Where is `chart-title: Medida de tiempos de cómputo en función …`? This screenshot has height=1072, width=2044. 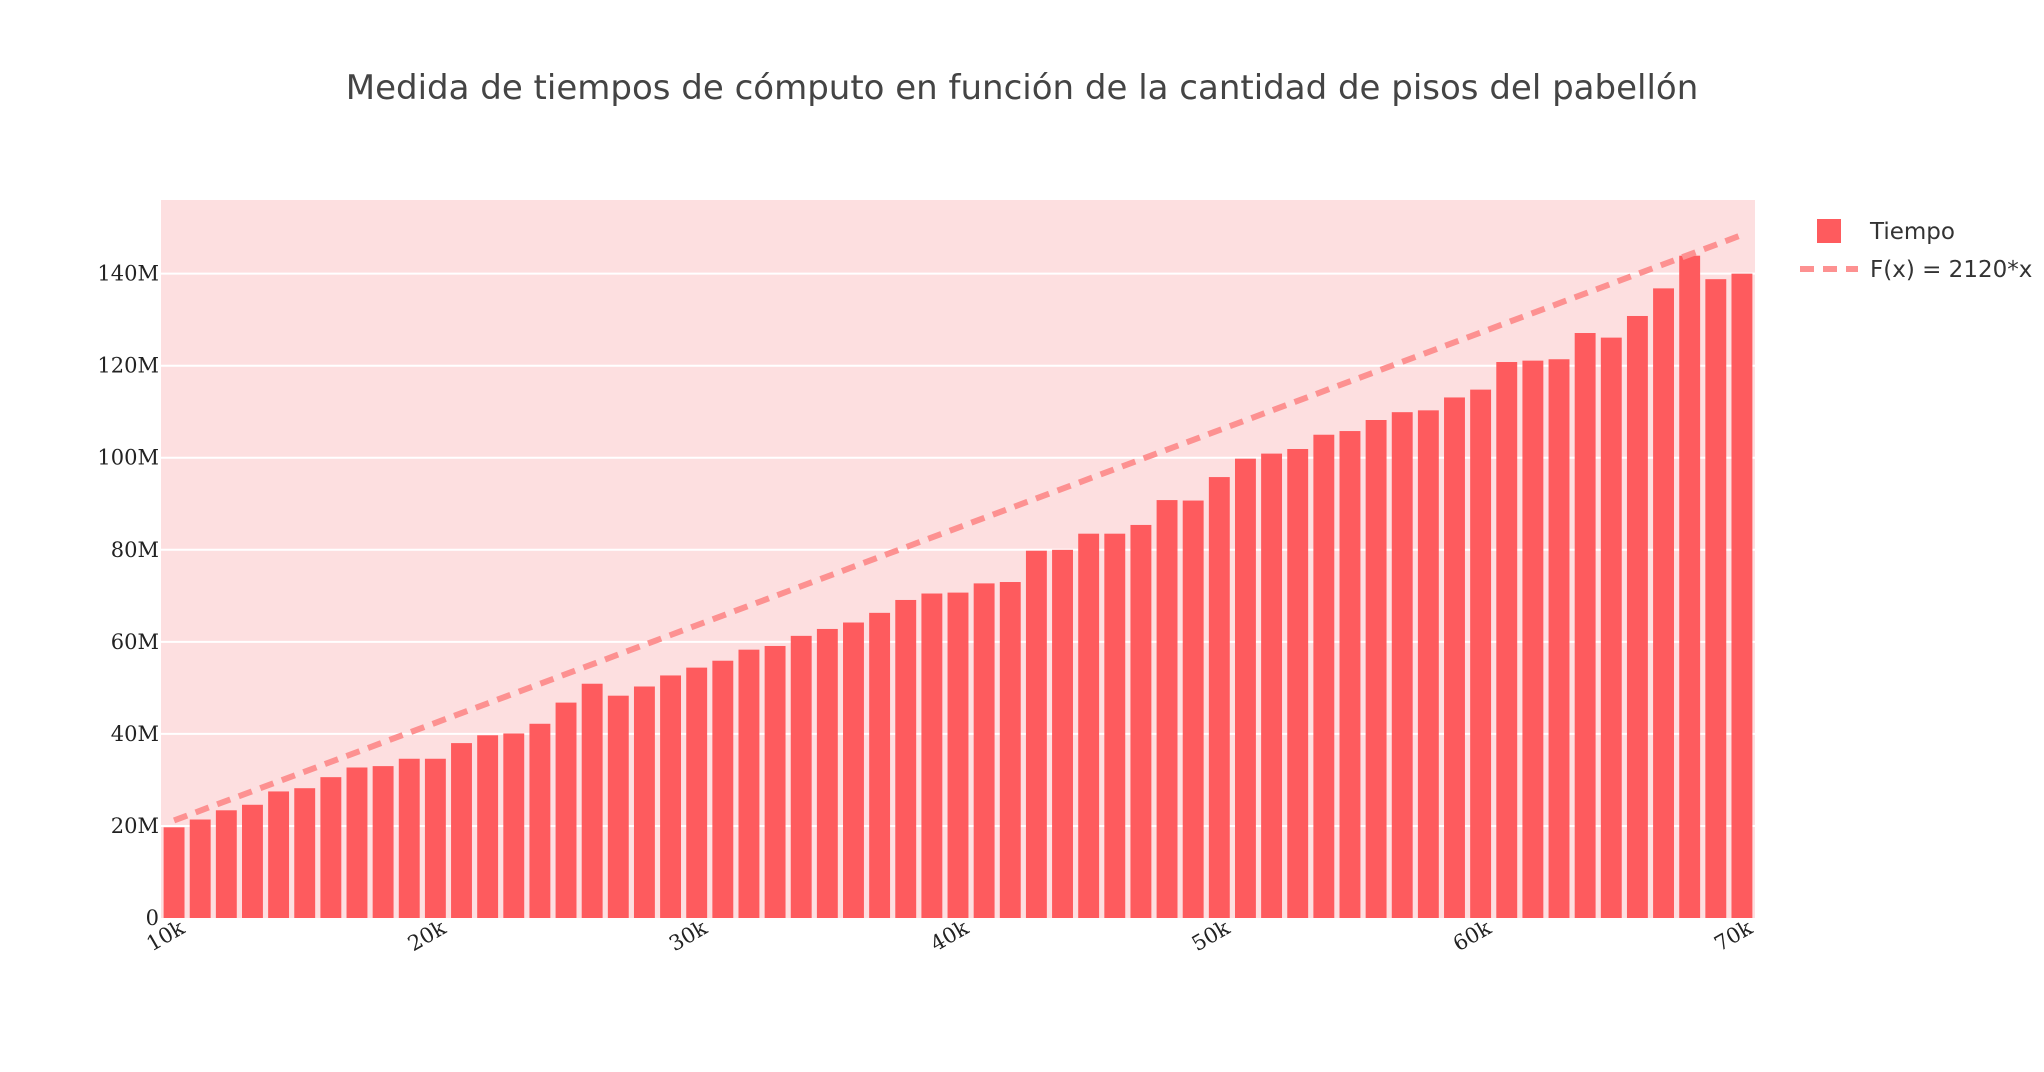
chart-title: Medida de tiempos de cómputo en función … is located at coordinates (1022, 88).